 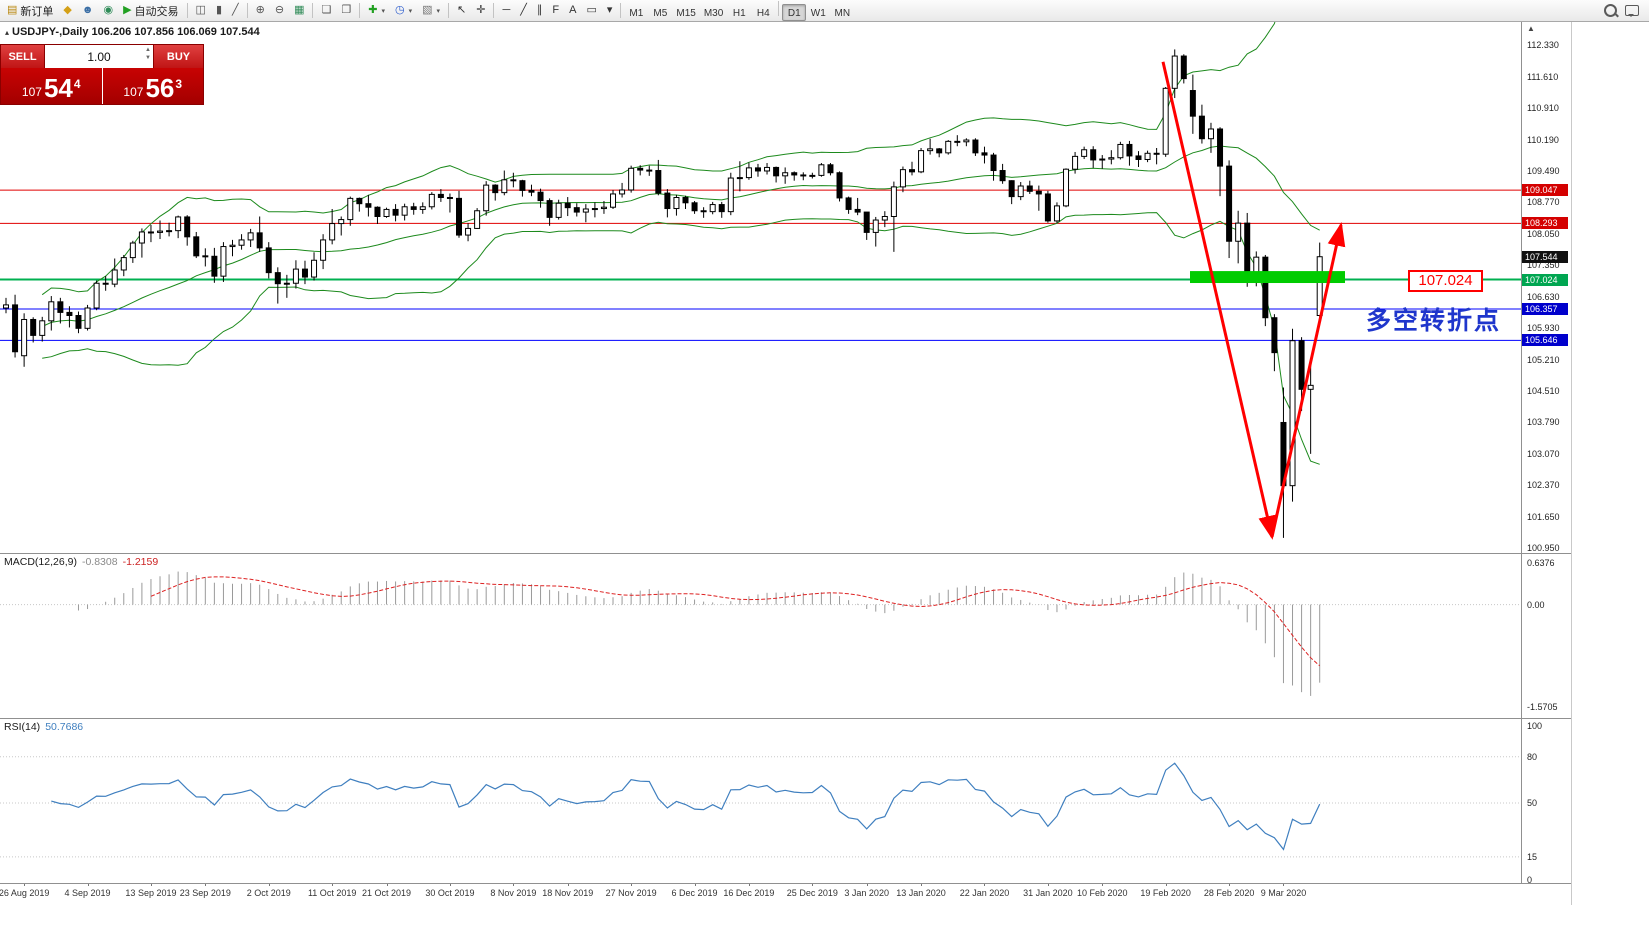 I want to click on candlestick-type-icon: ▮, so click(x=218, y=10).